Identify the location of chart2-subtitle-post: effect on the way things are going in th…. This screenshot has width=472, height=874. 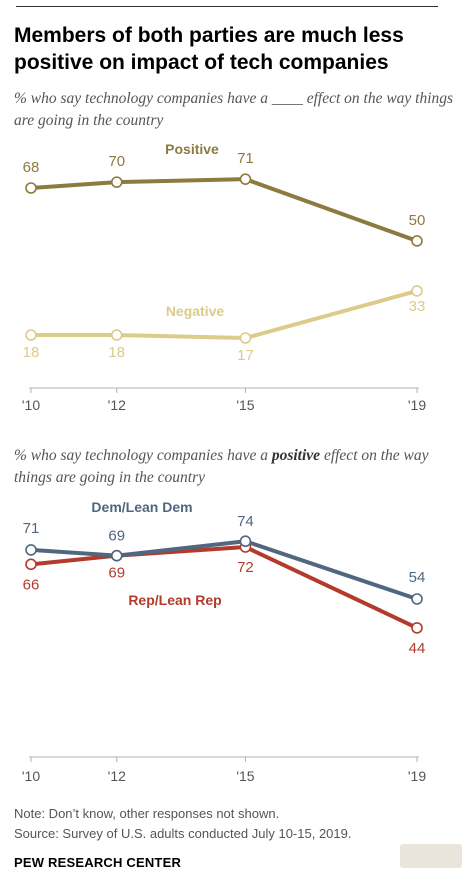
(221, 466).